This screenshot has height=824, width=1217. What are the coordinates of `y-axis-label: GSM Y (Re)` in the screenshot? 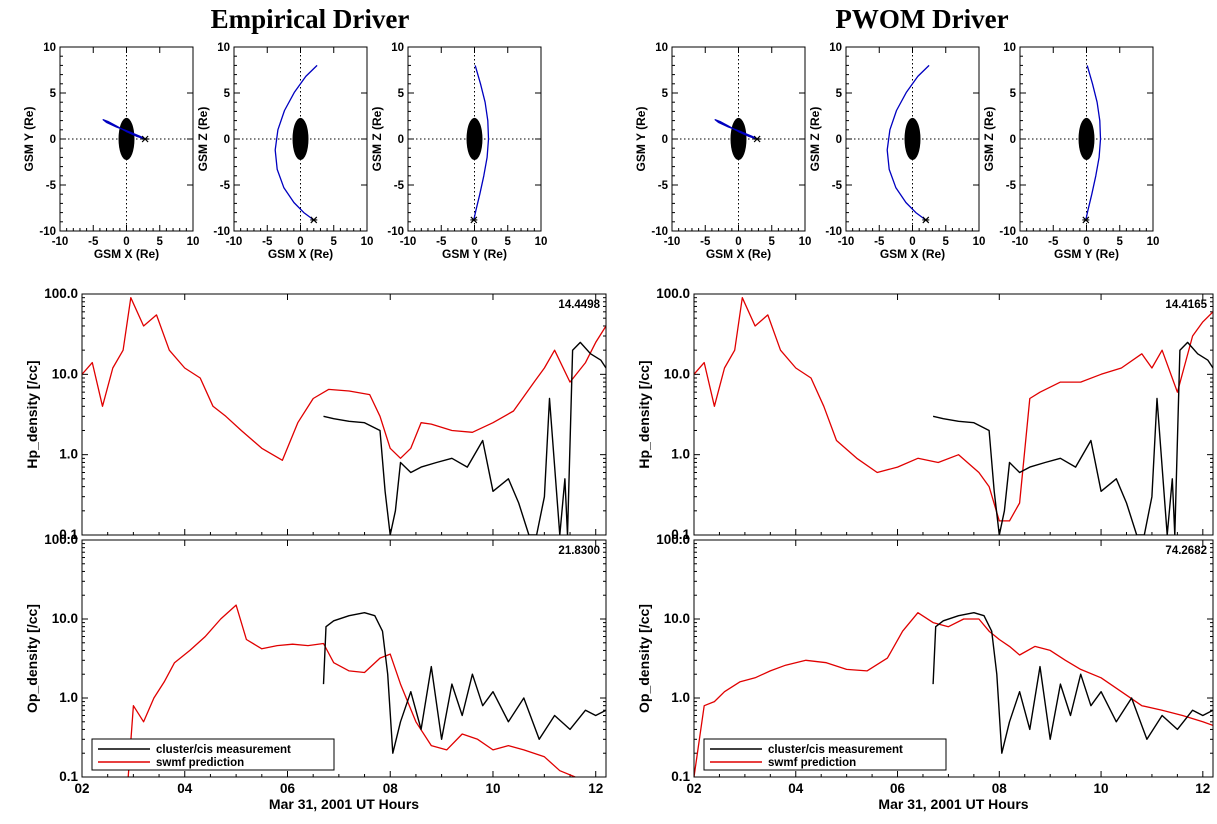 It's located at (29, 139).